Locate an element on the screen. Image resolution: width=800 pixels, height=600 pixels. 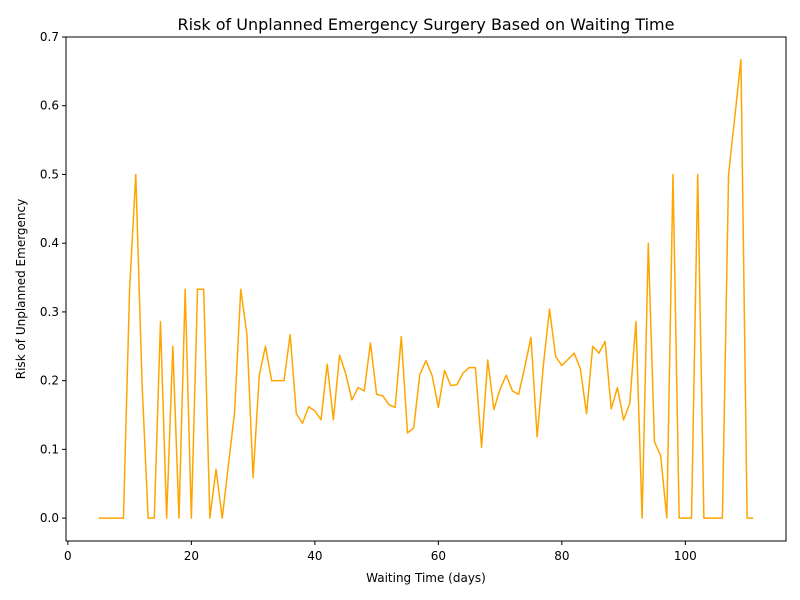
y-axis-label: Risk of Unplanned Emergency is located at coordinates (21, 289).